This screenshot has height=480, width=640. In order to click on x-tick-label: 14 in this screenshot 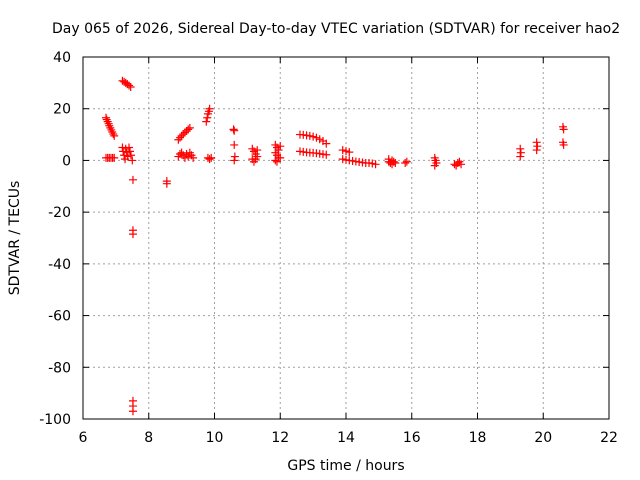, I will do `click(346, 438)`.